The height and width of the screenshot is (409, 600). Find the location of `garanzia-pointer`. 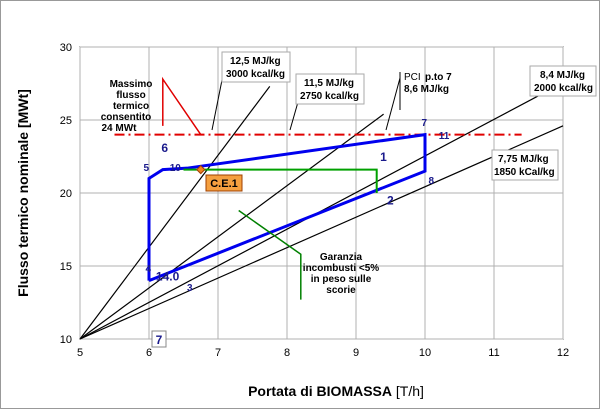

garanzia-pointer is located at coordinates (270, 254).